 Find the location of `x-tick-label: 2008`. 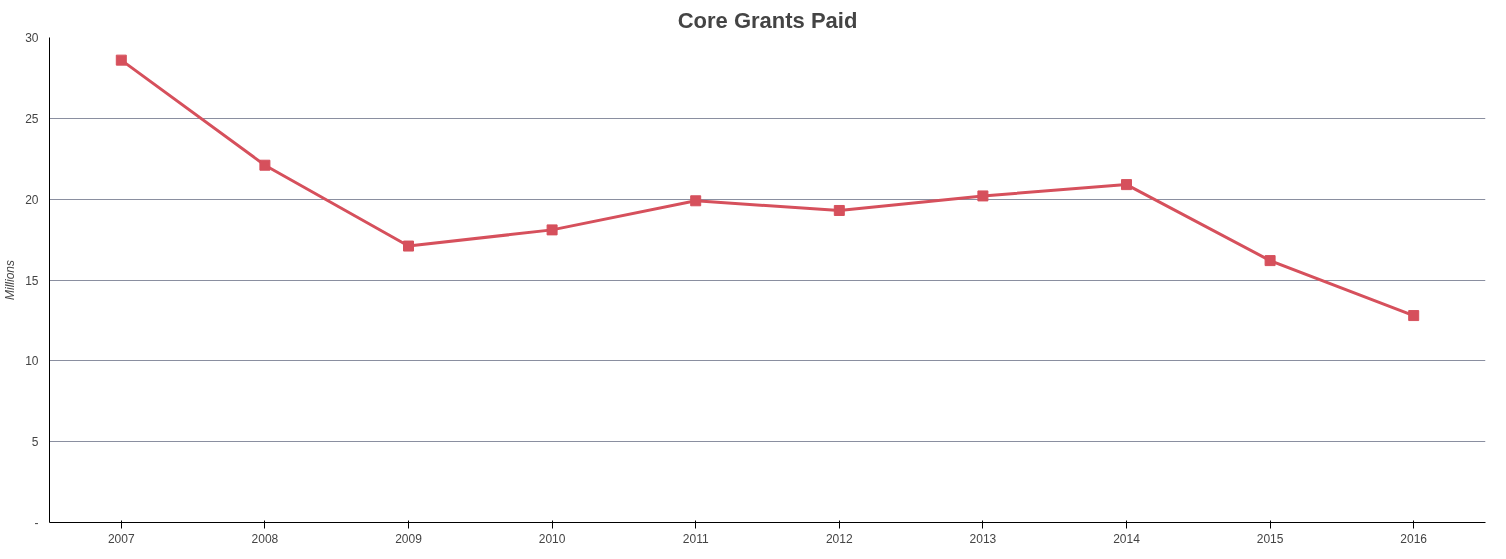

x-tick-label: 2008 is located at coordinates (265, 538).